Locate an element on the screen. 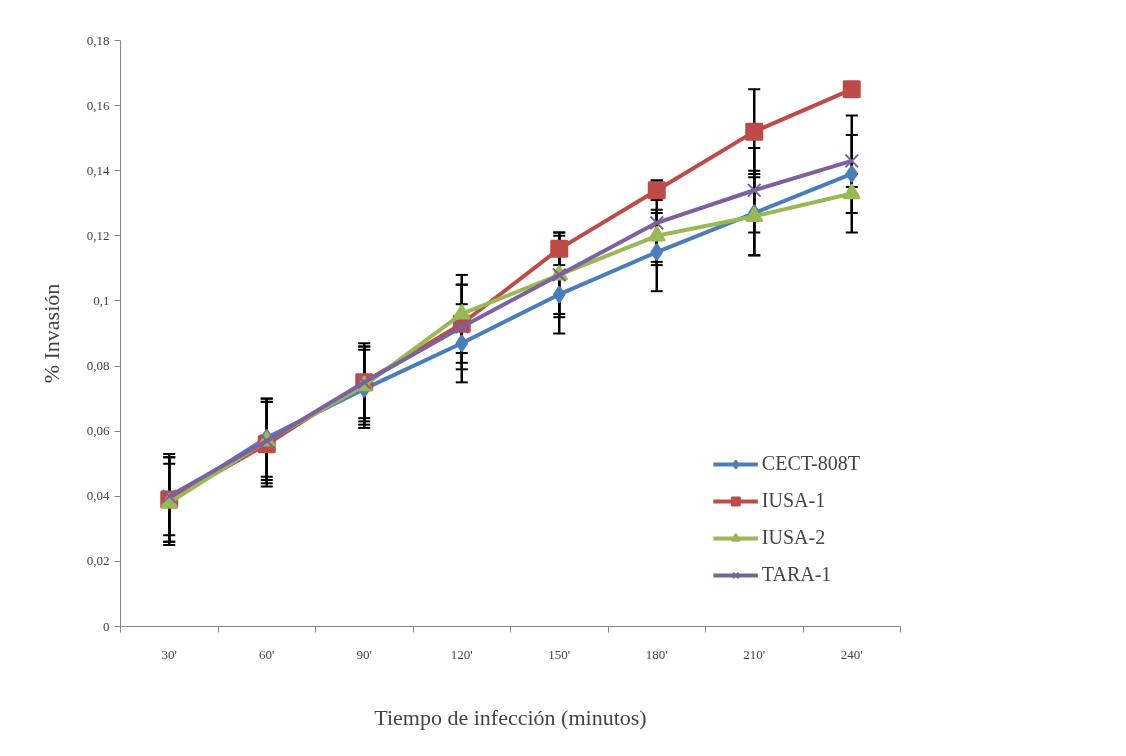  y-tick-label: 0 is located at coordinates (106, 626).